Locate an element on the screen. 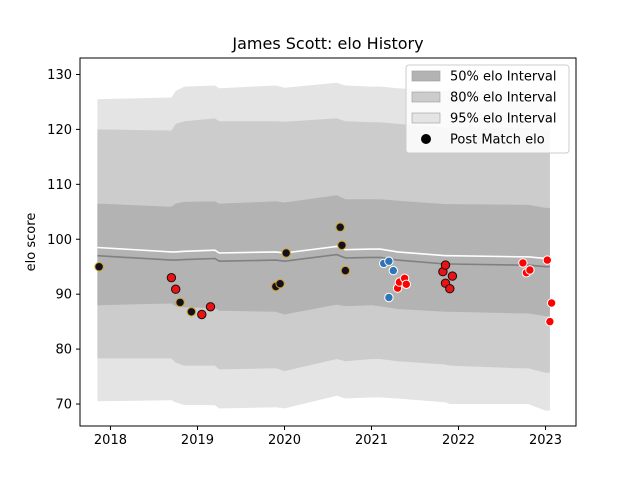 The width and height of the screenshot is (640, 480). legend-label: 95% elo Interval is located at coordinates (503, 119).